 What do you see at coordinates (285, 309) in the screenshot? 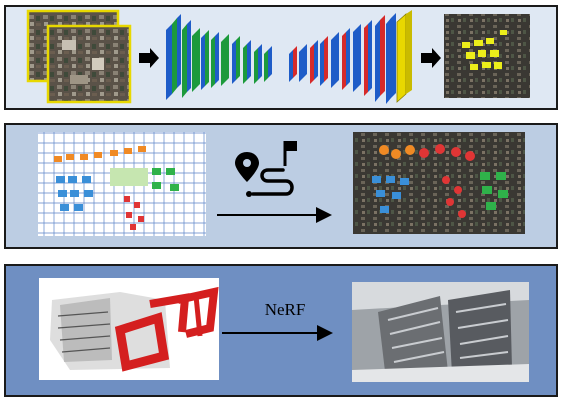
I see `nerf-label: NeRF` at bounding box center [285, 309].